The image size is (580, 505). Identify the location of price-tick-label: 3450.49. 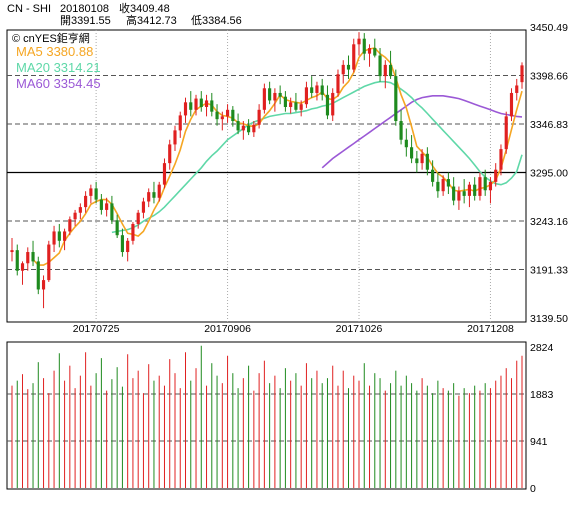
(549, 28).